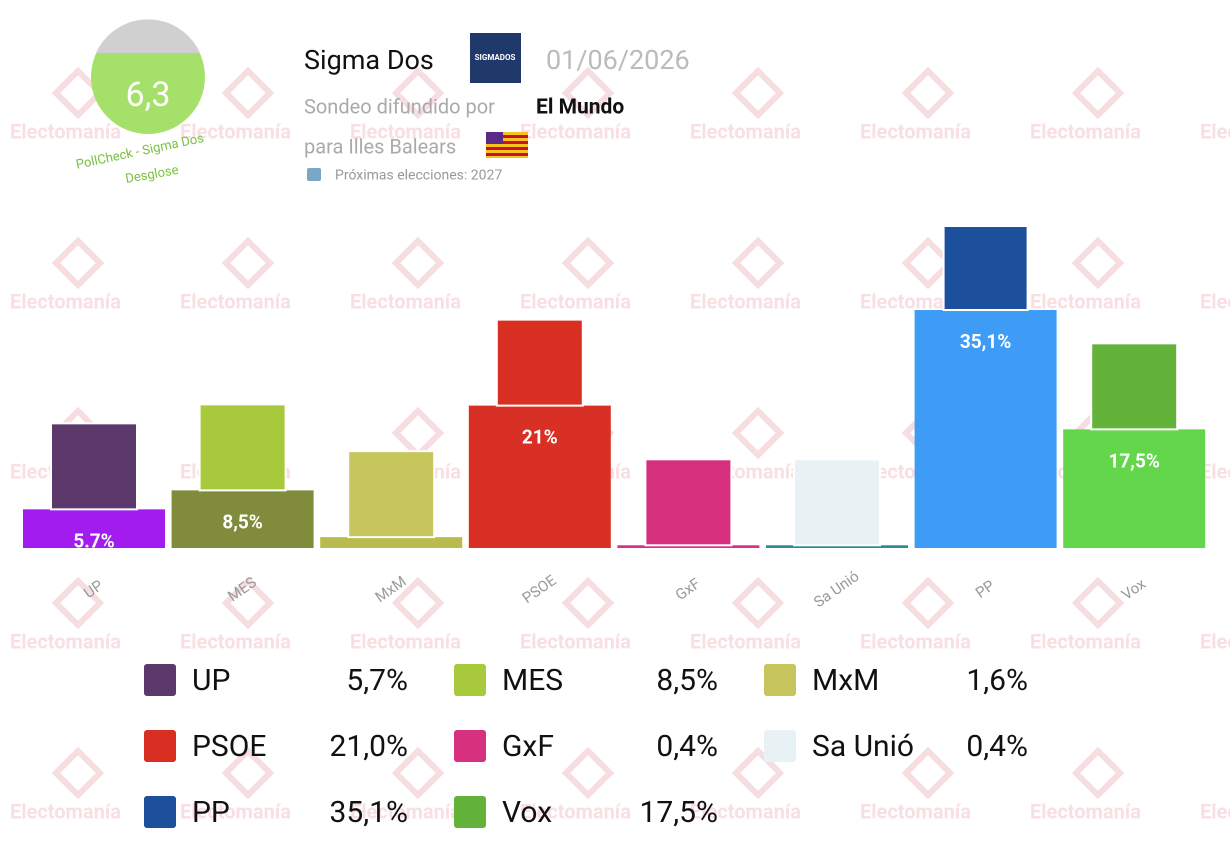 The width and height of the screenshot is (1230, 868). Describe the element at coordinates (997, 746) in the screenshot. I see `legend-value: 0,4%` at that location.